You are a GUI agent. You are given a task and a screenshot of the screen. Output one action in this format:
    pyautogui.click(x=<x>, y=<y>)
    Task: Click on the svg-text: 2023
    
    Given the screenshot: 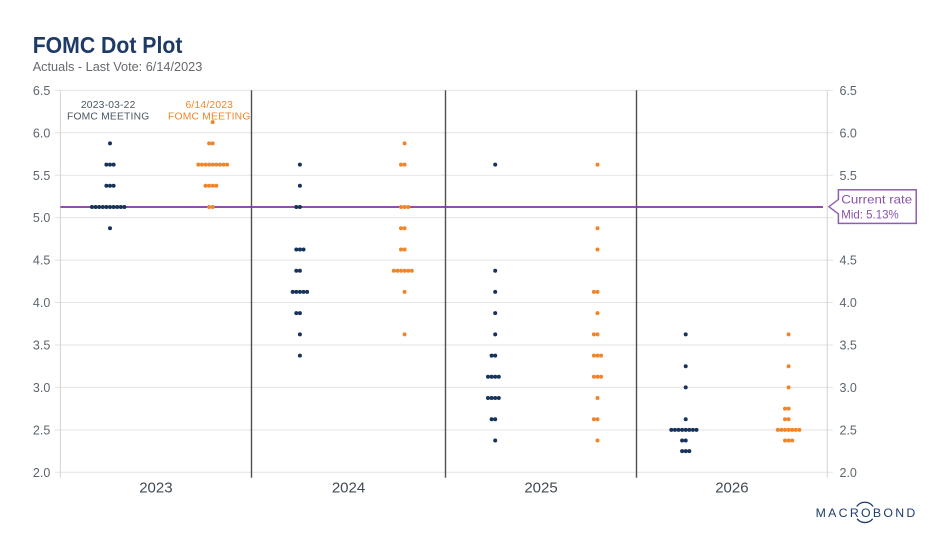 What is the action you would take?
    pyautogui.click(x=155, y=488)
    